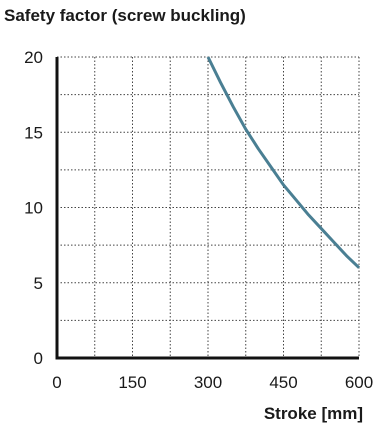 This screenshot has height=430, width=379. I want to click on x-tick-label-150: 150, so click(132, 382).